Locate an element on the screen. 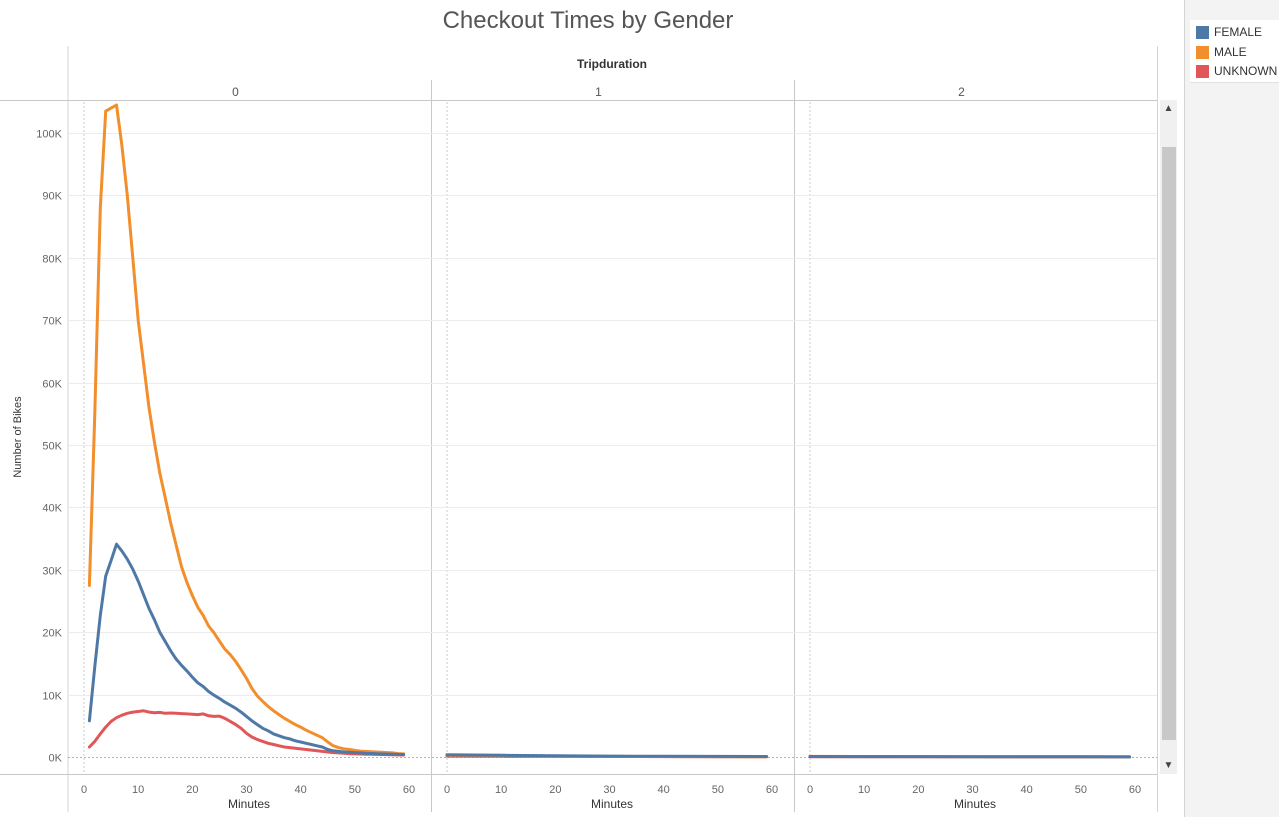 The height and width of the screenshot is (817, 1279). legend-swatch-female is located at coordinates (1202, 32).